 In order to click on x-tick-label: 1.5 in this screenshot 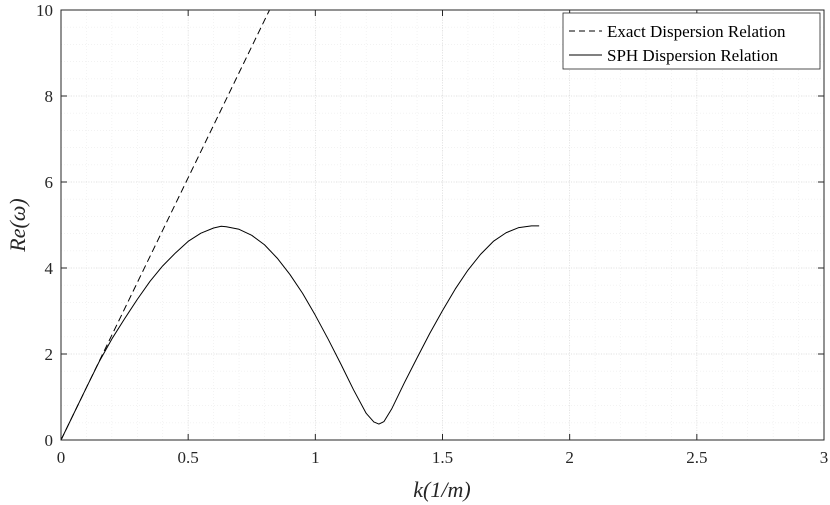, I will do `click(442, 457)`.